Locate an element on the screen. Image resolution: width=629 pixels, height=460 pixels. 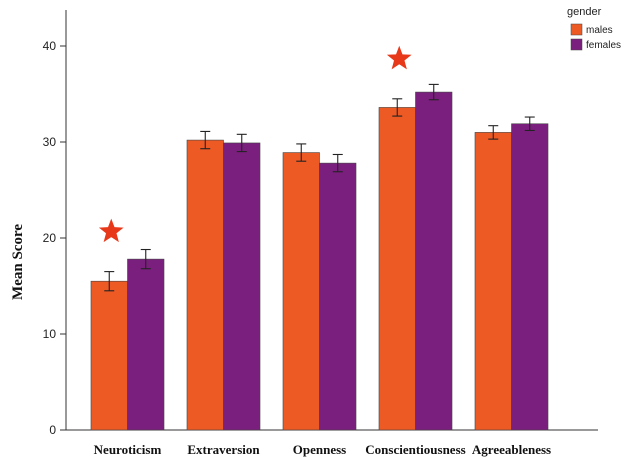
error-bar-males-neuroticism is located at coordinates (109, 281).